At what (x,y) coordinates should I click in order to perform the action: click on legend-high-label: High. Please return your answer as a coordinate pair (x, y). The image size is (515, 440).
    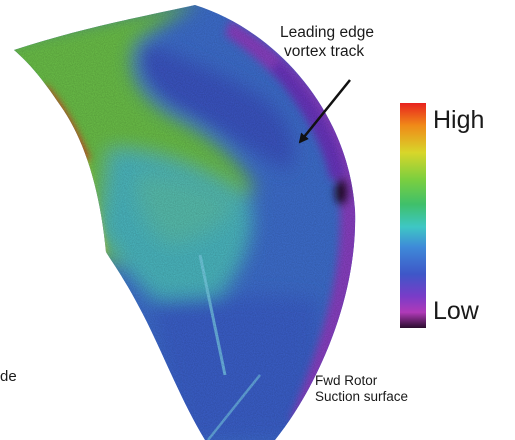
    Looking at the image, I should click on (459, 120).